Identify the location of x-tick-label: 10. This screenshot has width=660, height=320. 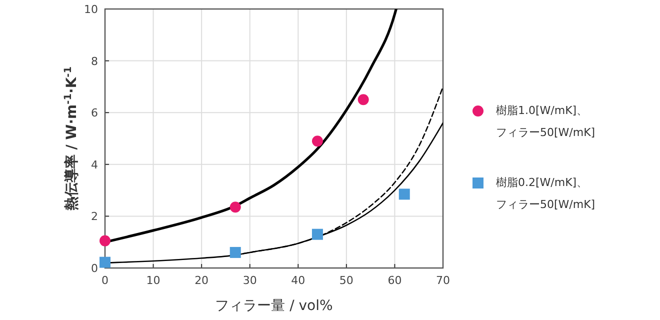
(153, 280).